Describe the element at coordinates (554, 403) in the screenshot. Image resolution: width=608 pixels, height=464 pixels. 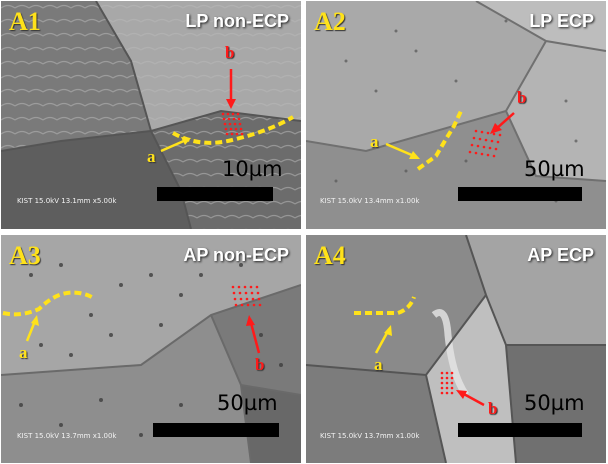
I see `scale-text-a4: 50µm` at that location.